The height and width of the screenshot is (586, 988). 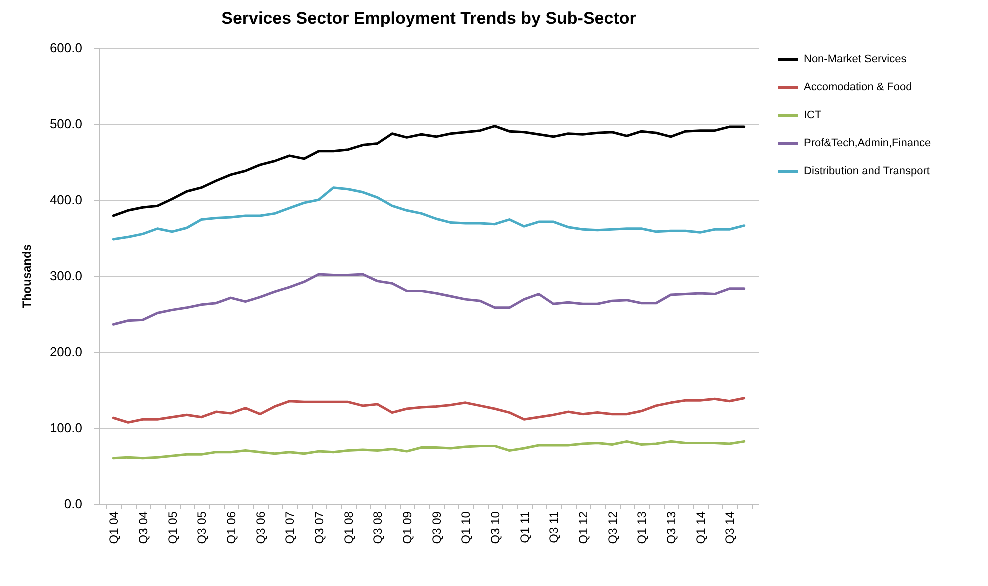 I want to click on legend-label: ICT, so click(x=813, y=116).